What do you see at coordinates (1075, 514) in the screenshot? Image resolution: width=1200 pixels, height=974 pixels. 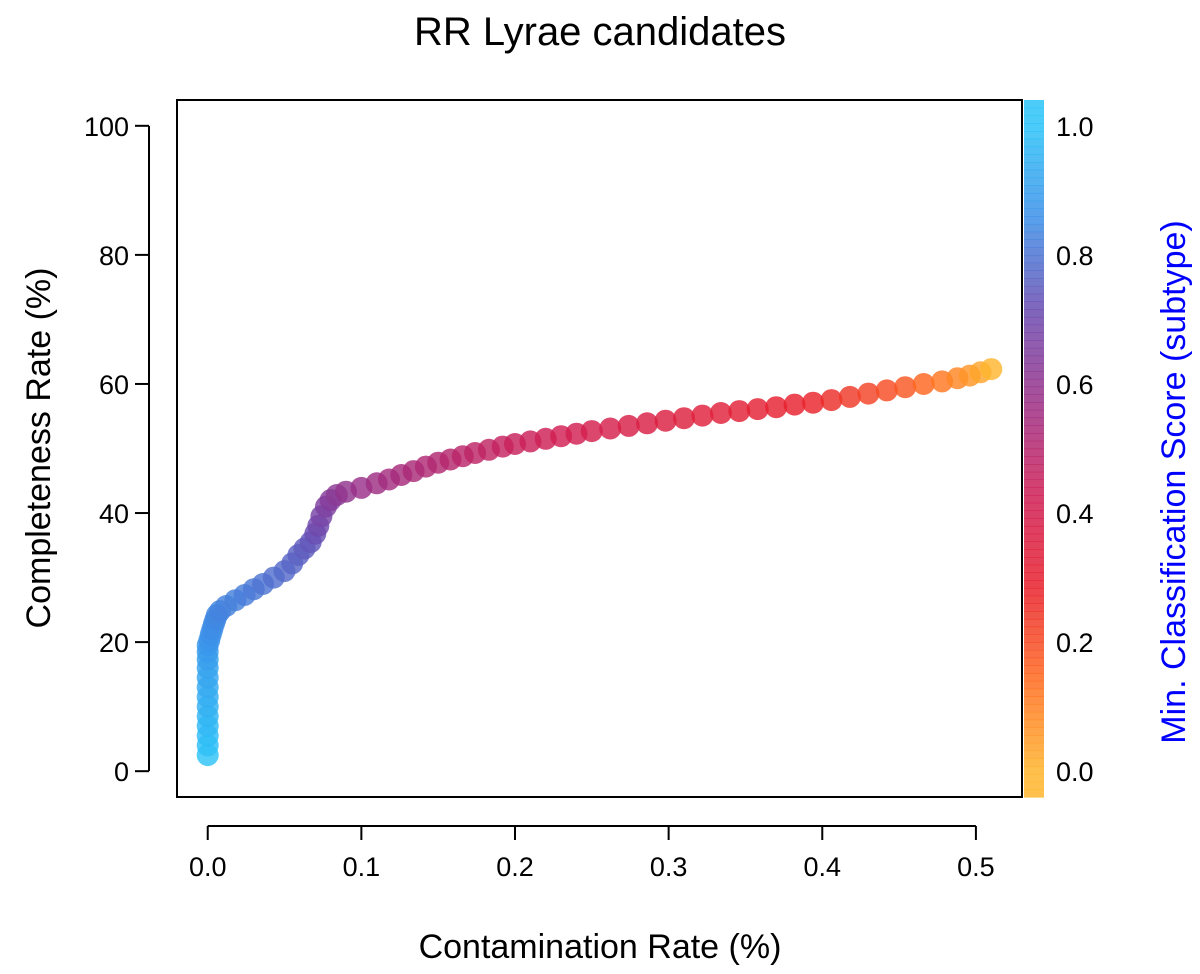 I see `colorbar-tick-label: 0.4` at bounding box center [1075, 514].